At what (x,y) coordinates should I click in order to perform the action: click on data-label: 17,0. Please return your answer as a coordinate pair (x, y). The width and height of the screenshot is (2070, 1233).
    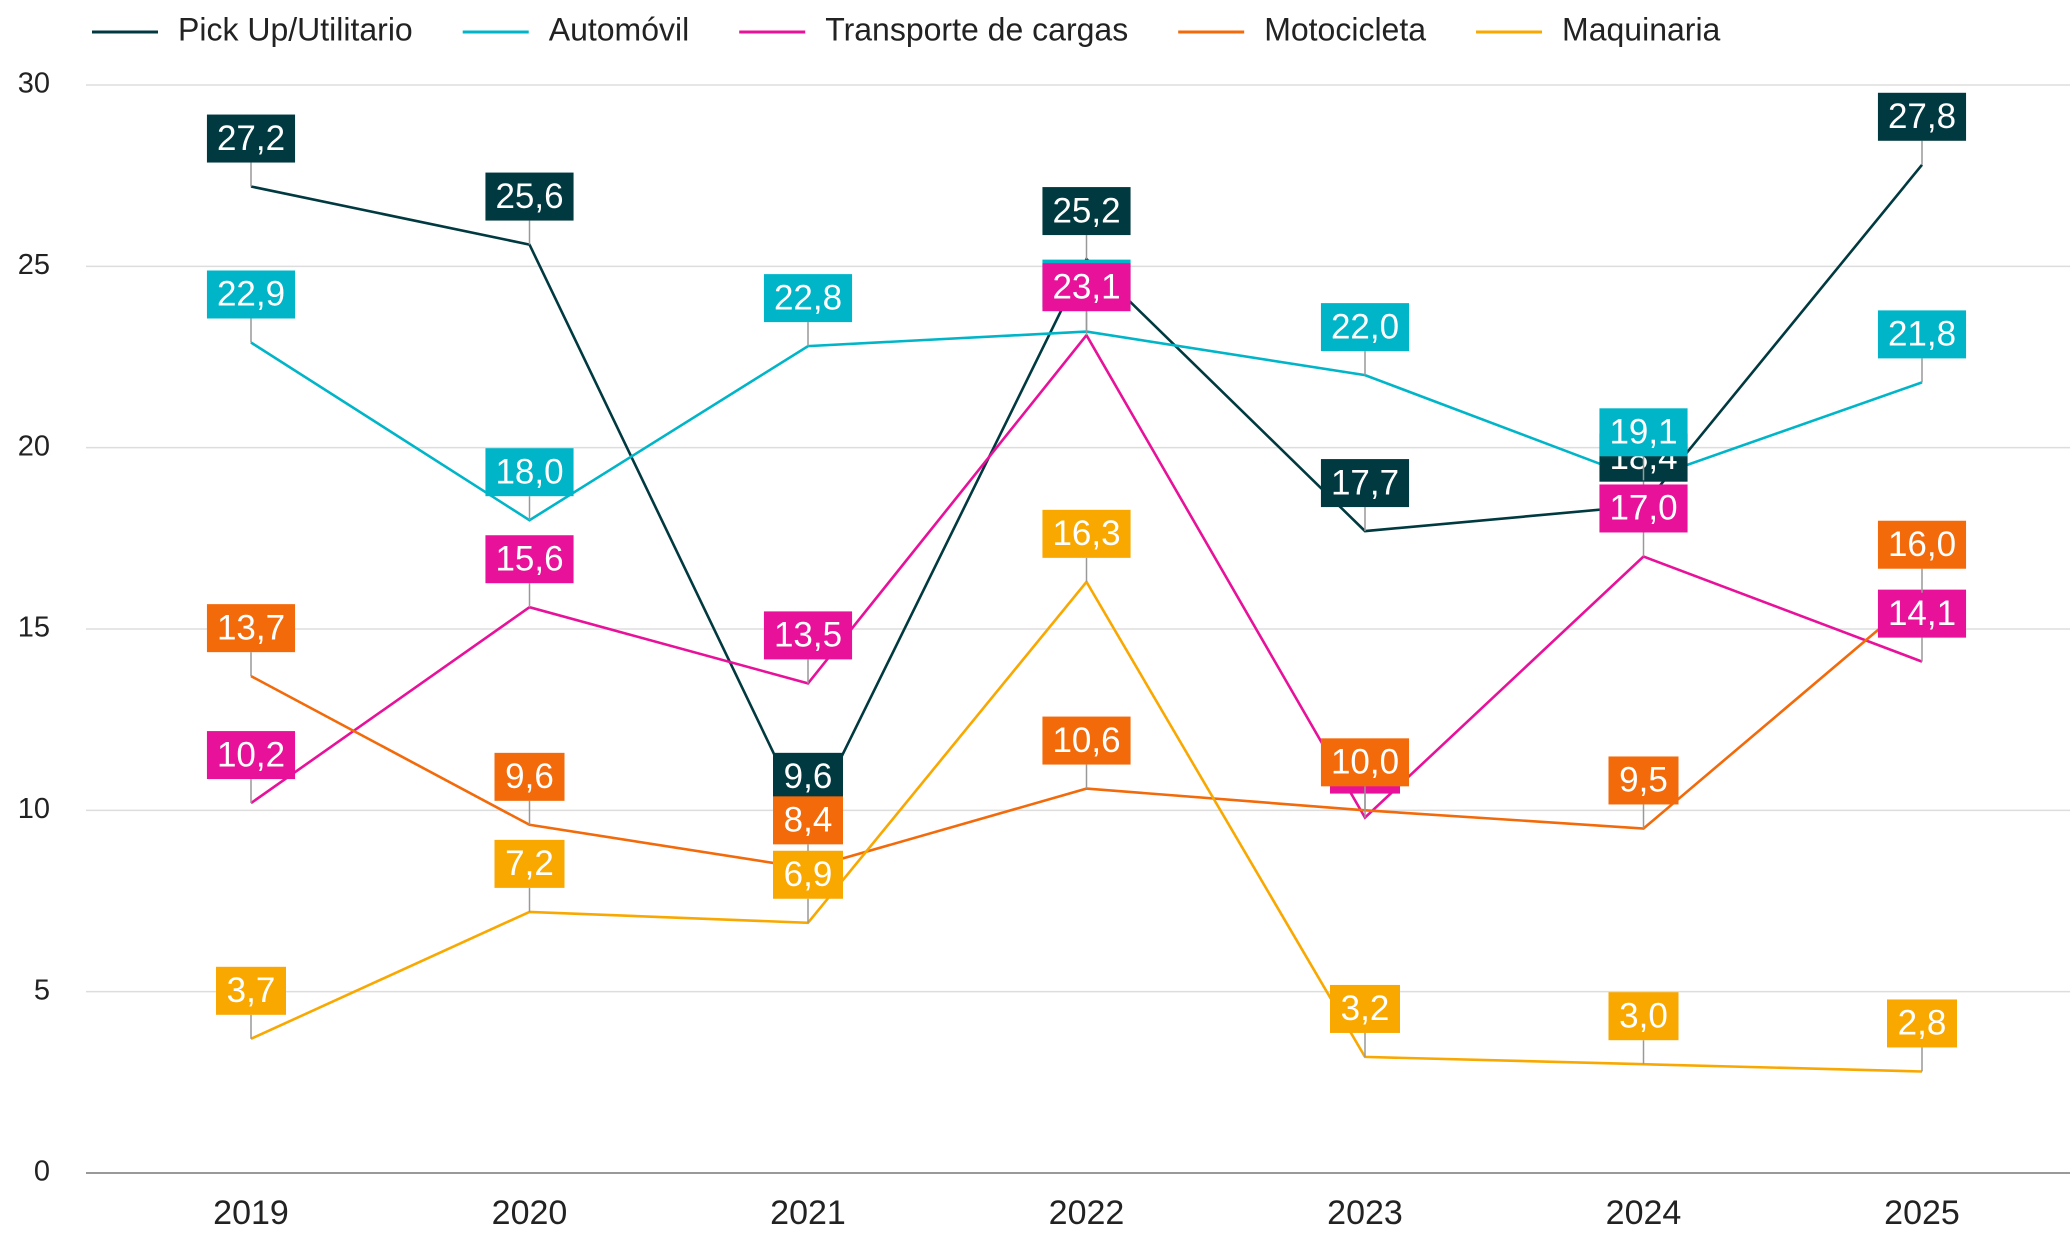
    Looking at the image, I should click on (1643, 508).